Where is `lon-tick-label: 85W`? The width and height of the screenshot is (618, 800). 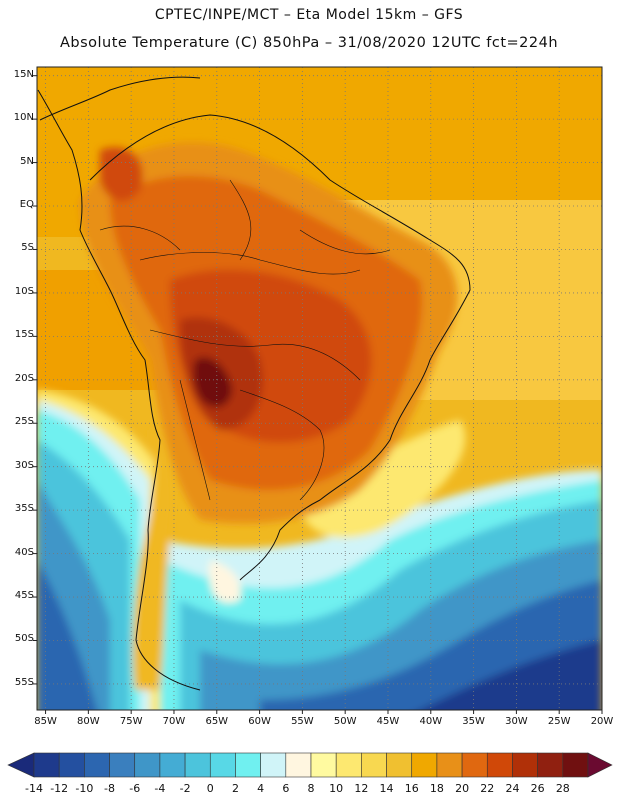
lon-tick-label: 85W is located at coordinates (45, 721).